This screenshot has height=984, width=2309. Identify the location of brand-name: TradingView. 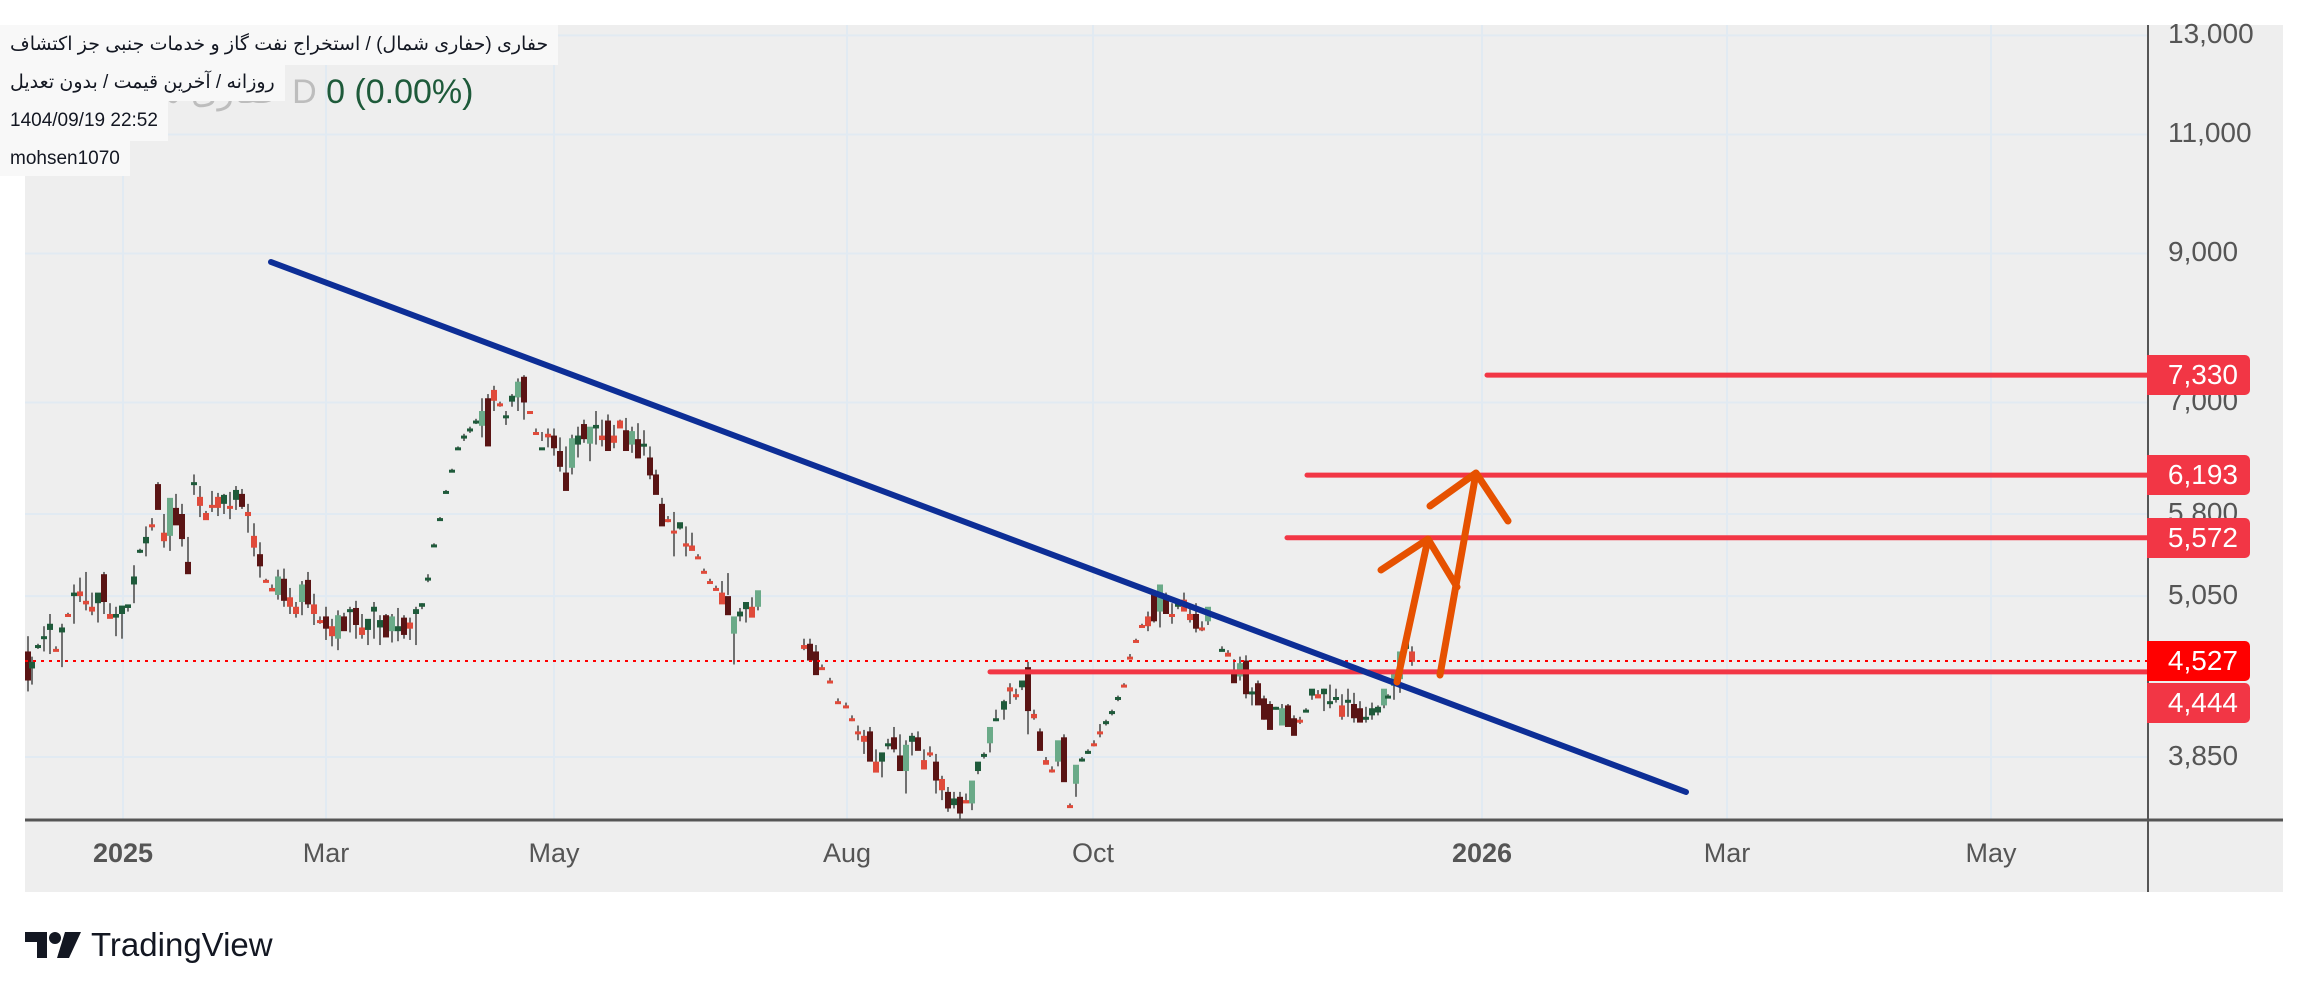
(182, 944).